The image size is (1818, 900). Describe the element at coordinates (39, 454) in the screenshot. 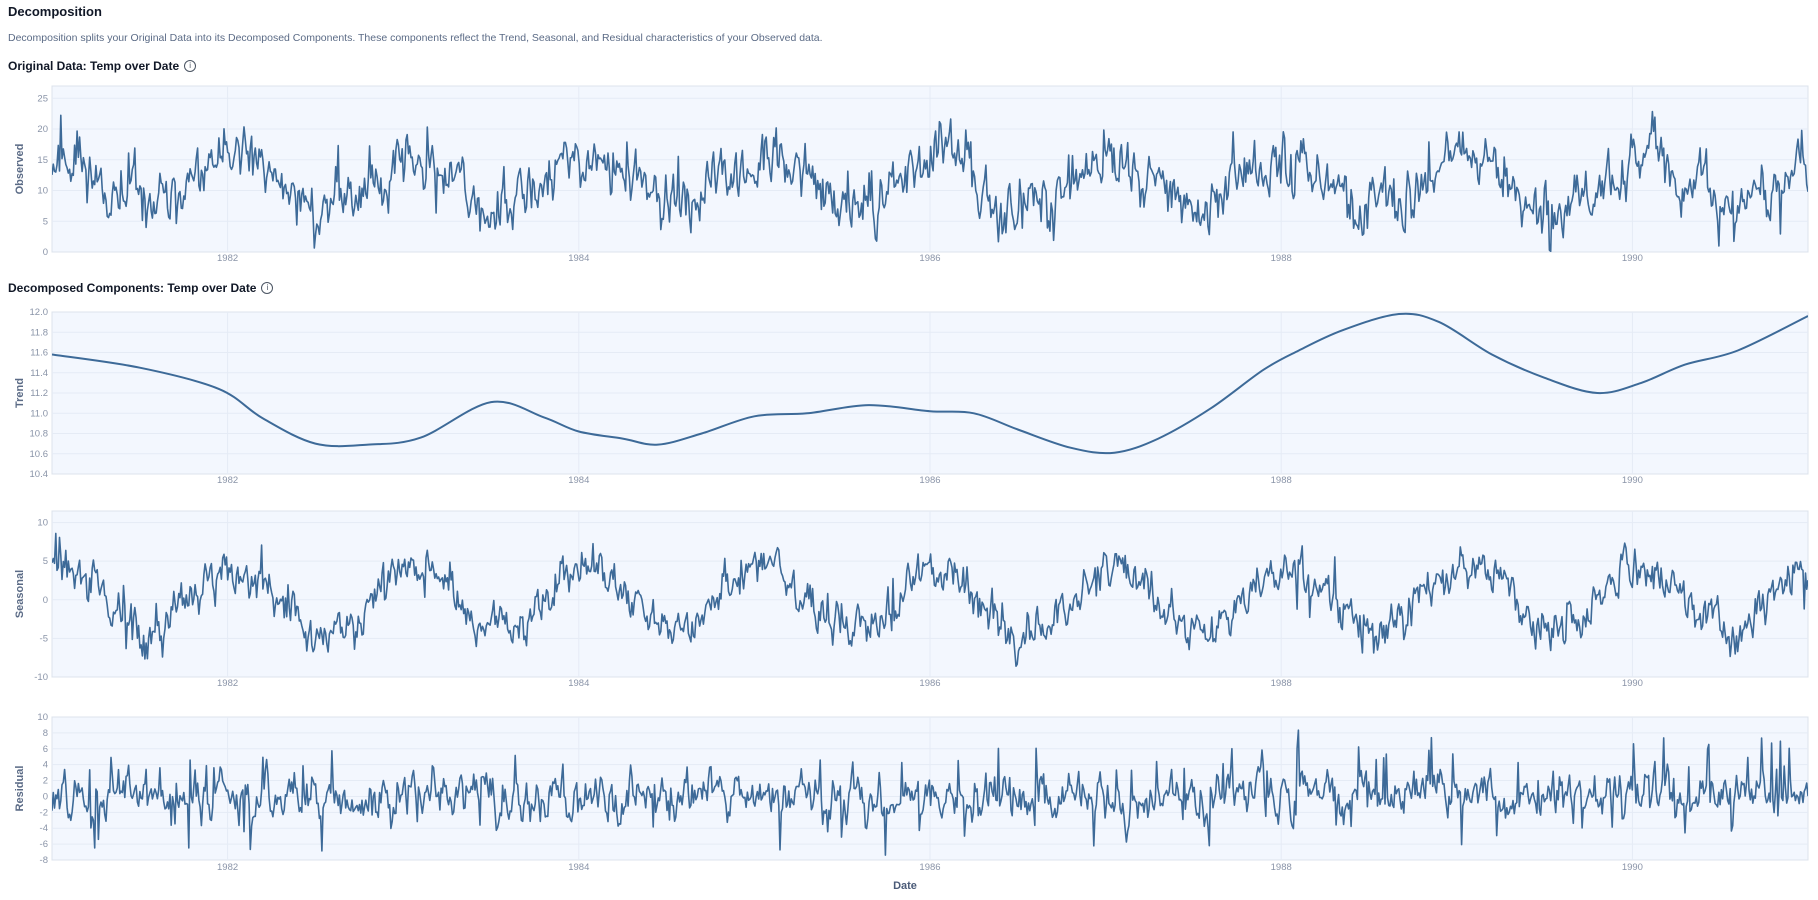

I see `y-tick-label: 10.6` at that location.